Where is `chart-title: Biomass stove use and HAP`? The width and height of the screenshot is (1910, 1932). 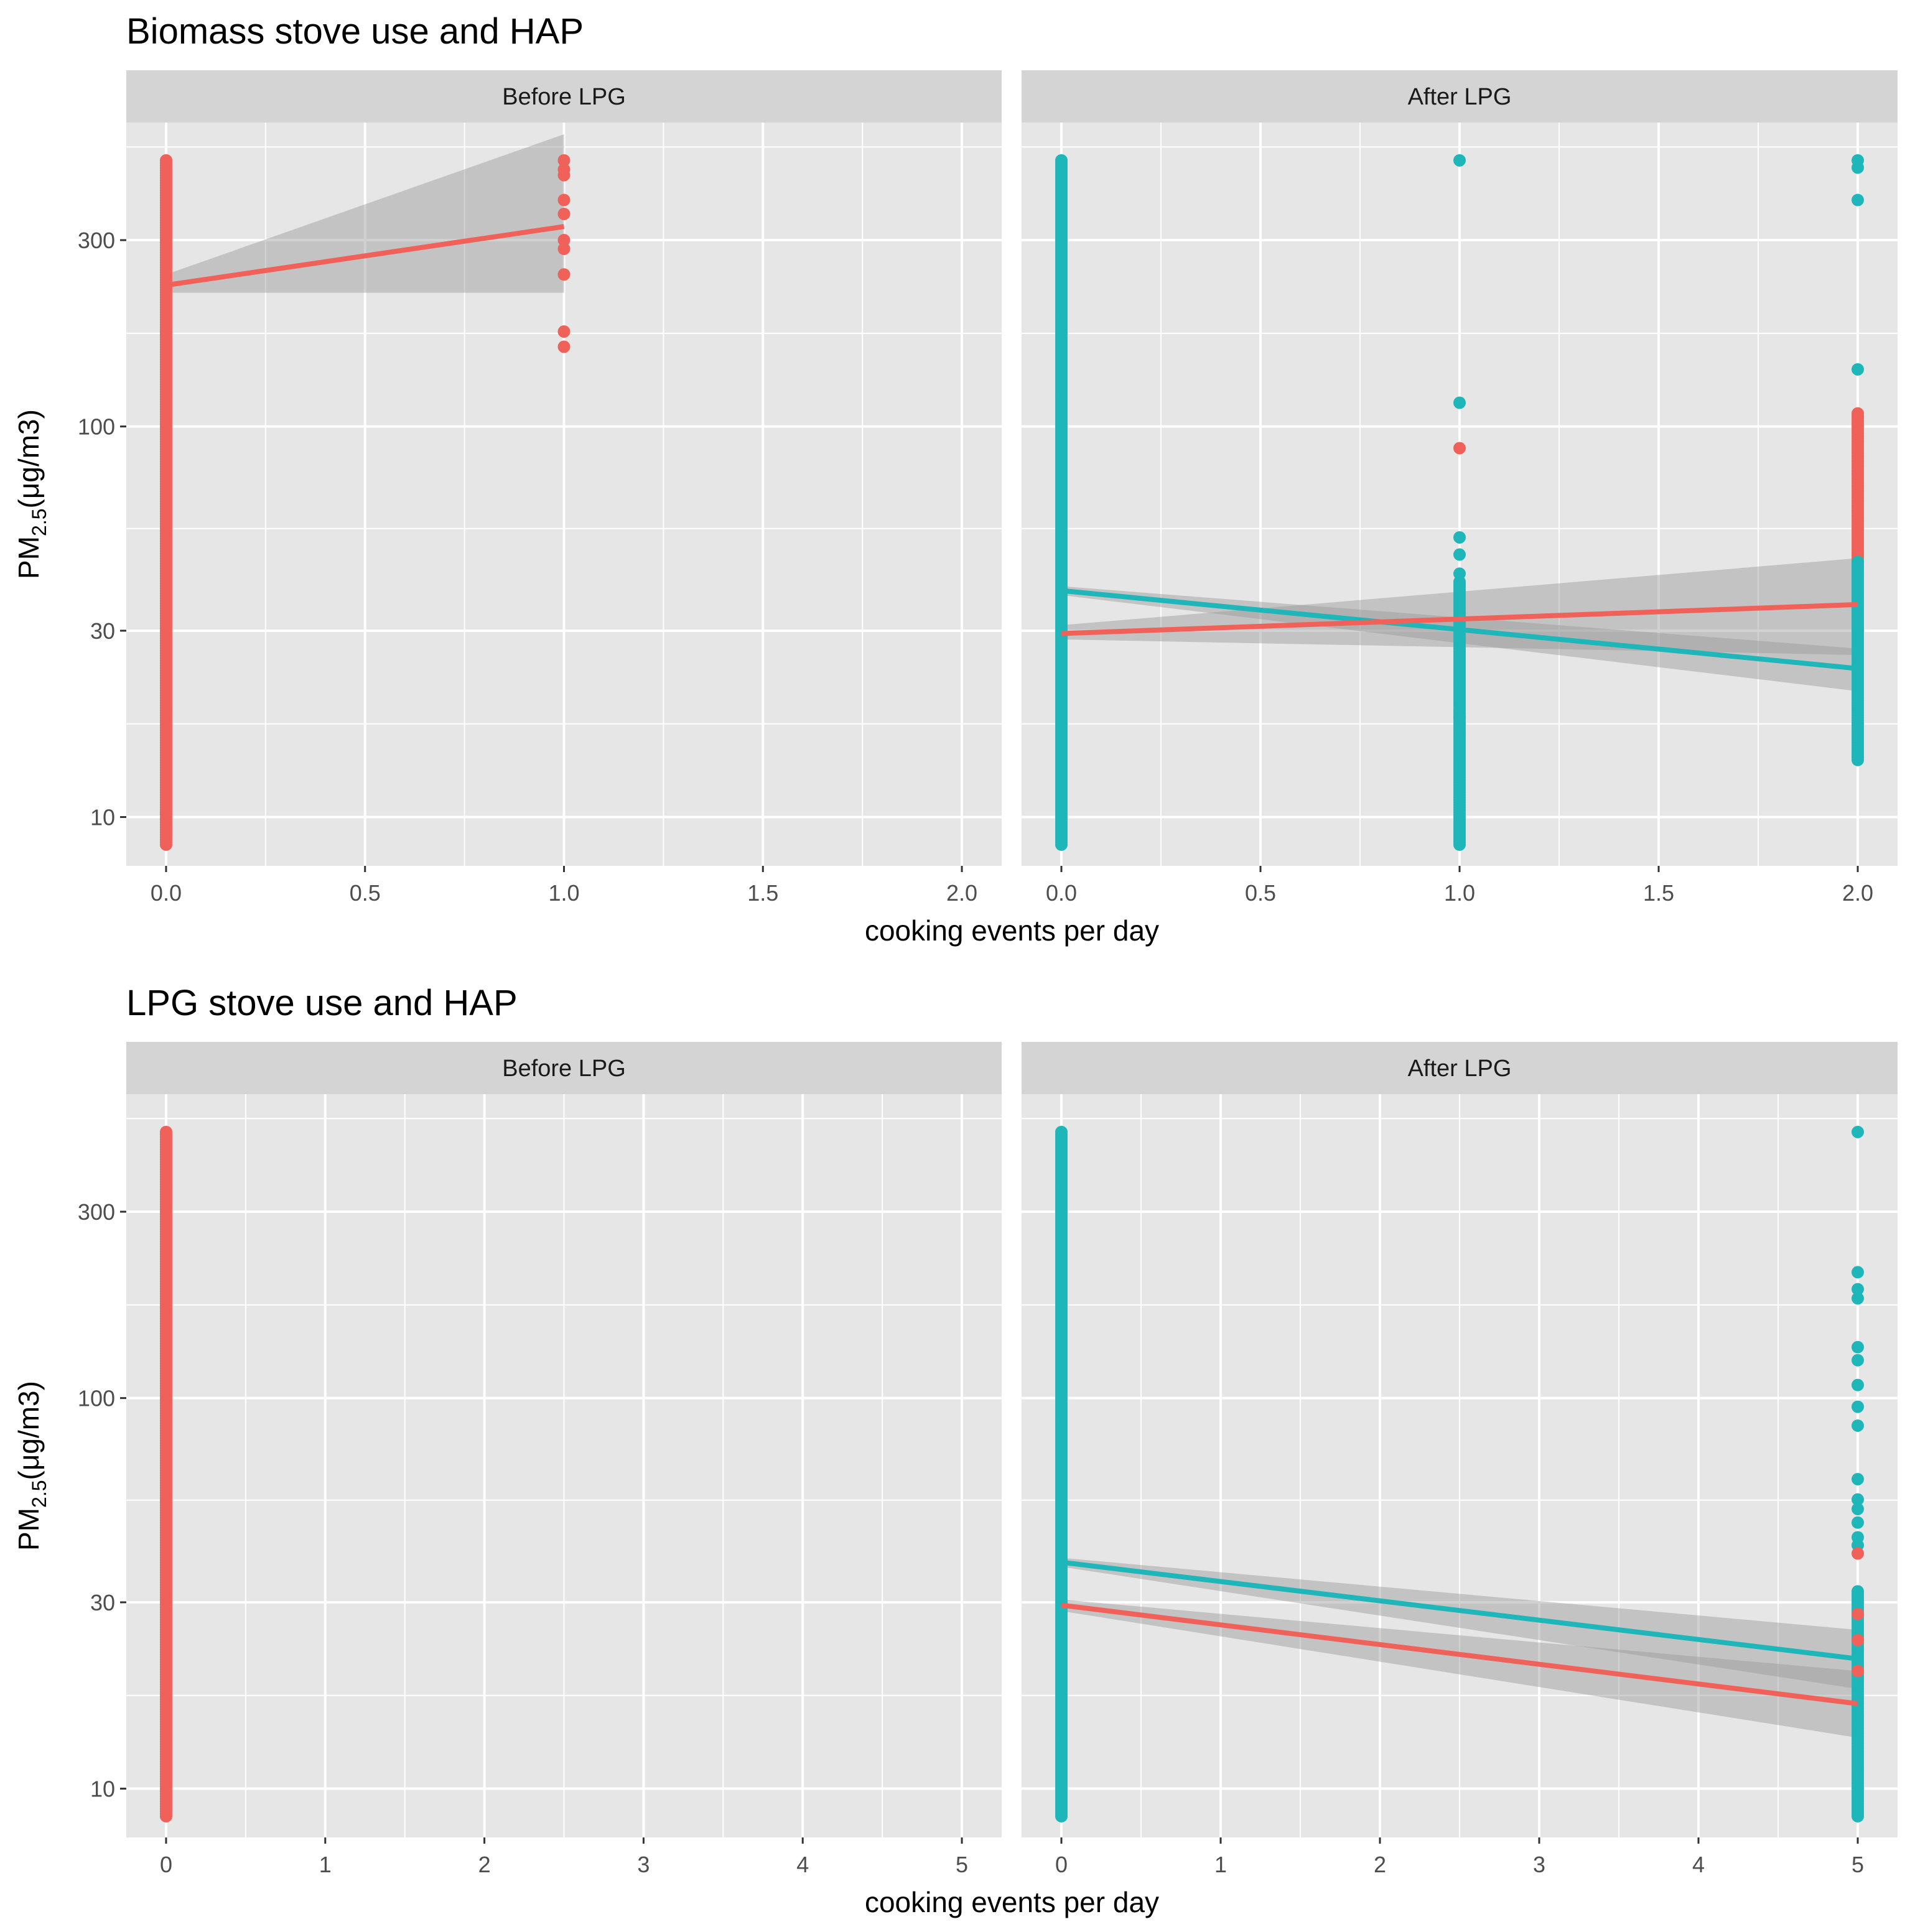 chart-title: Biomass stove use and HAP is located at coordinates (355, 31).